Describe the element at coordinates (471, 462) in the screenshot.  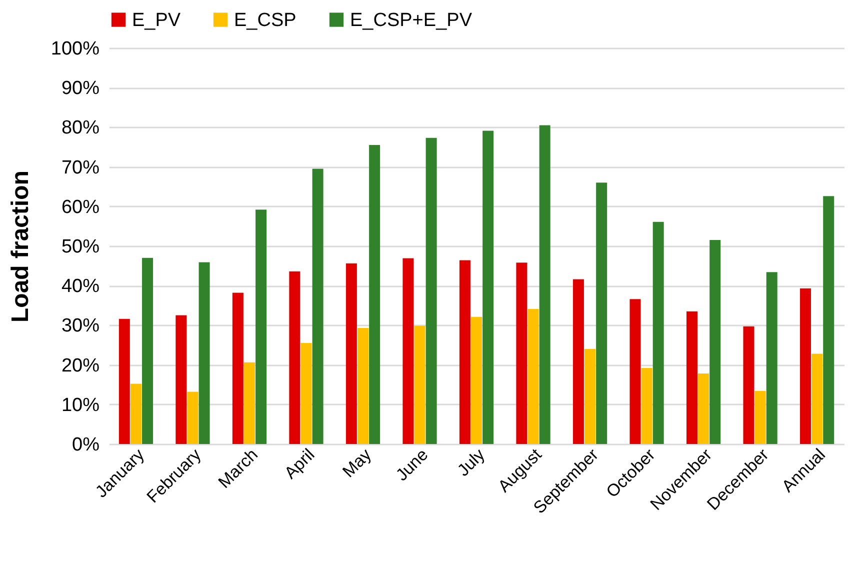
I see `x-tick-label: July` at that location.